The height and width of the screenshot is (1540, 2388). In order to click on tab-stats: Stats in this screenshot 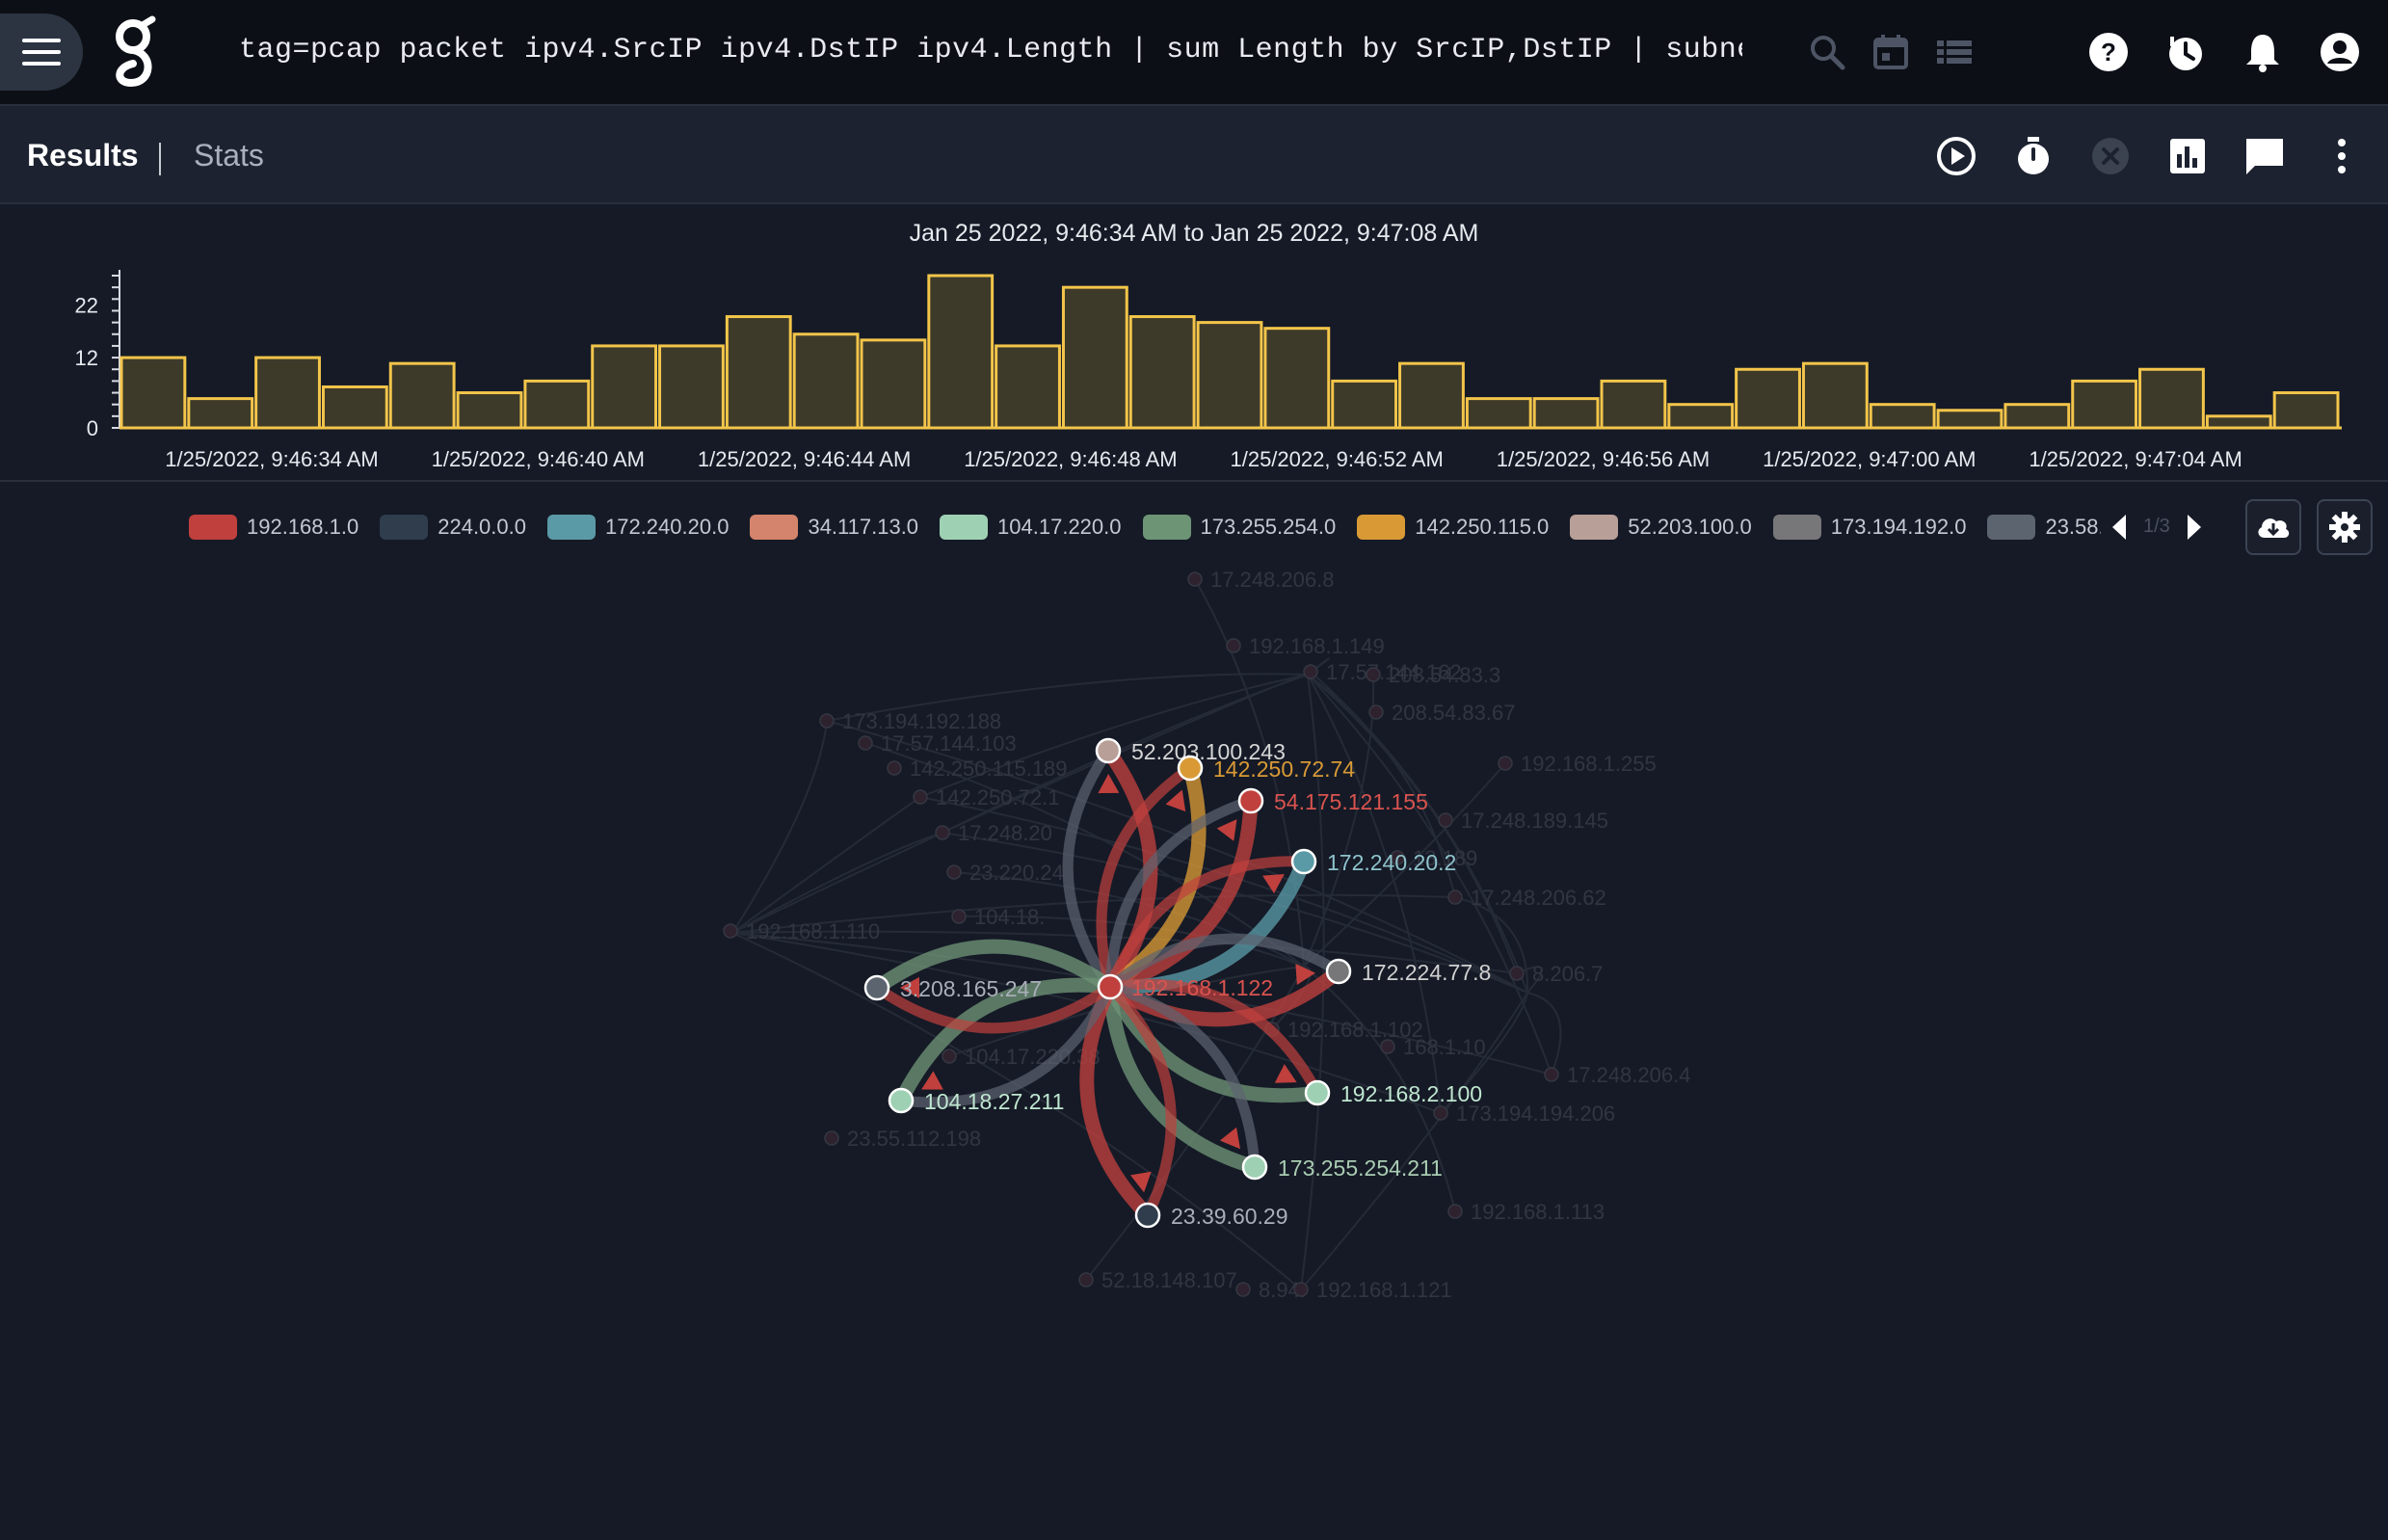, I will do `click(229, 155)`.